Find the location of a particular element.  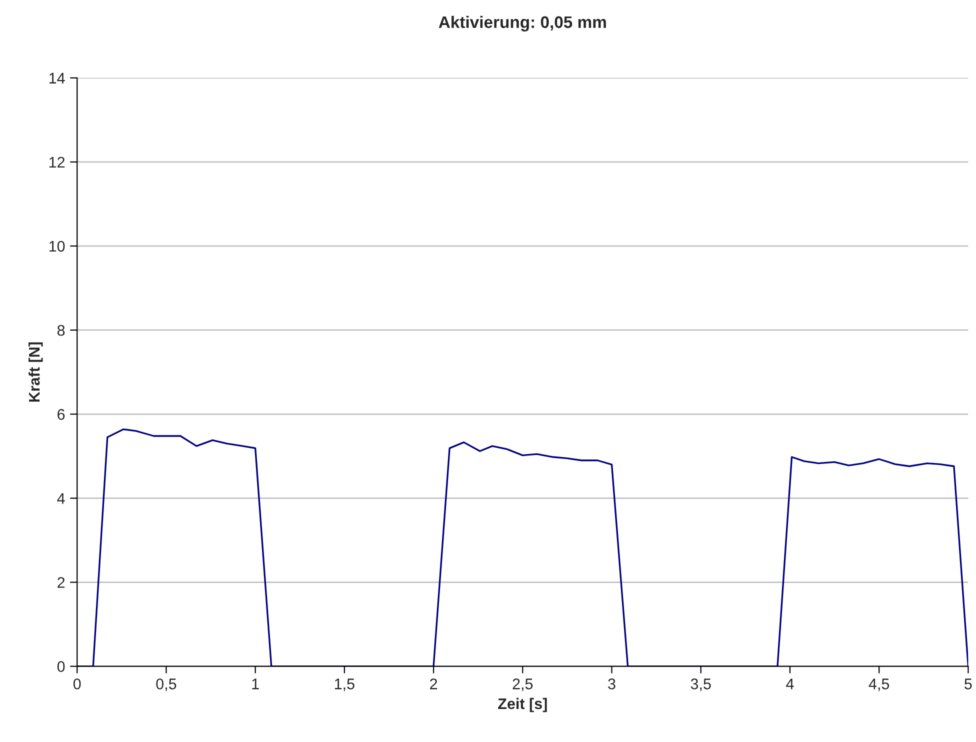

x-tick-label: 4,5 is located at coordinates (879, 685).